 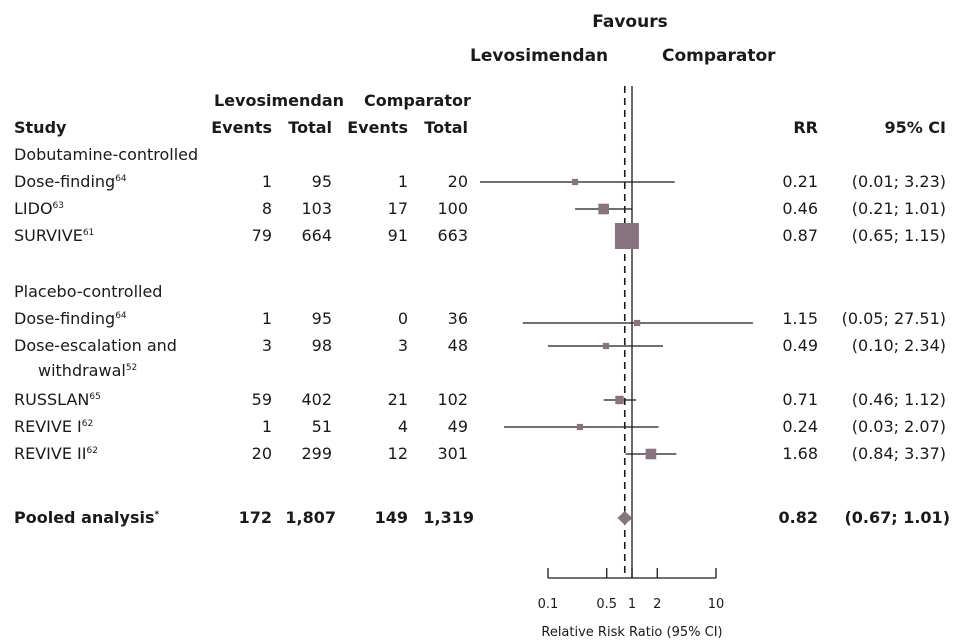 I want to click on study-name: SURVIVE61, so click(x=54, y=235).